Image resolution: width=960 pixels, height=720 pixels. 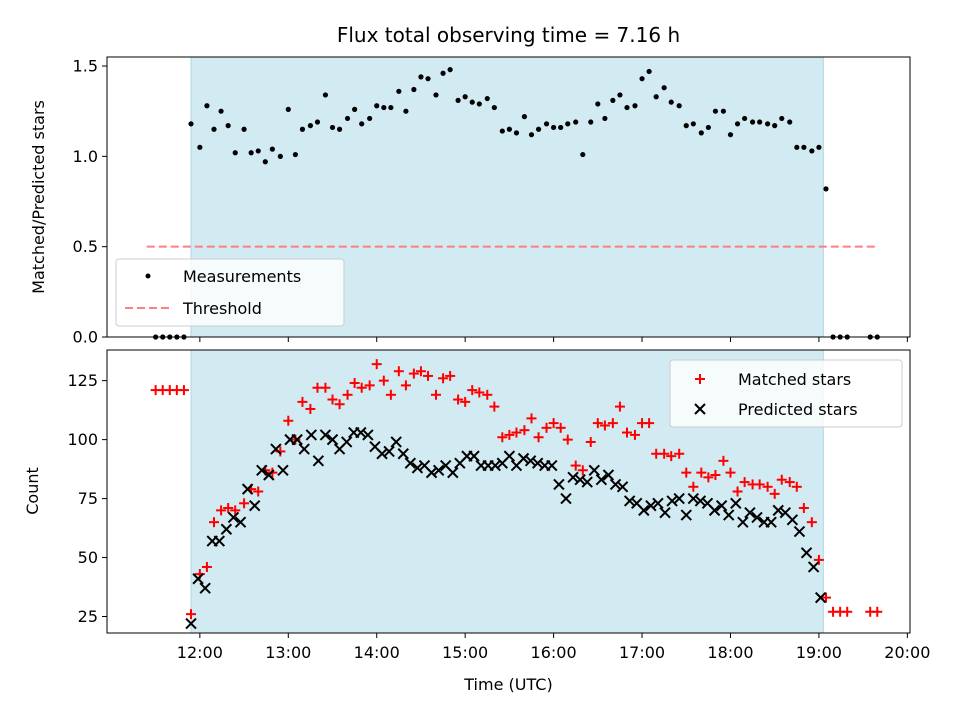 What do you see at coordinates (700, 409) in the screenshot?
I see `legend-predicted-marker` at bounding box center [700, 409].